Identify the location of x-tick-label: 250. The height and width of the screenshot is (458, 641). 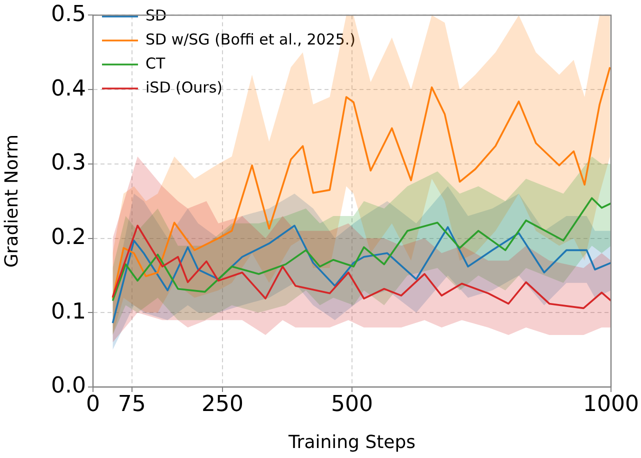
(223, 404).